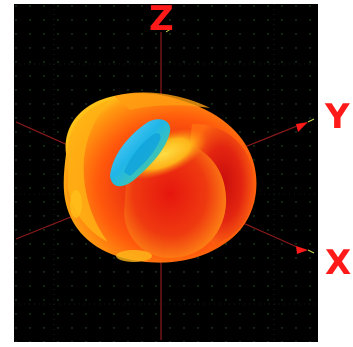  What do you see at coordinates (338, 263) in the screenshot?
I see `x-axis-label: X` at bounding box center [338, 263].